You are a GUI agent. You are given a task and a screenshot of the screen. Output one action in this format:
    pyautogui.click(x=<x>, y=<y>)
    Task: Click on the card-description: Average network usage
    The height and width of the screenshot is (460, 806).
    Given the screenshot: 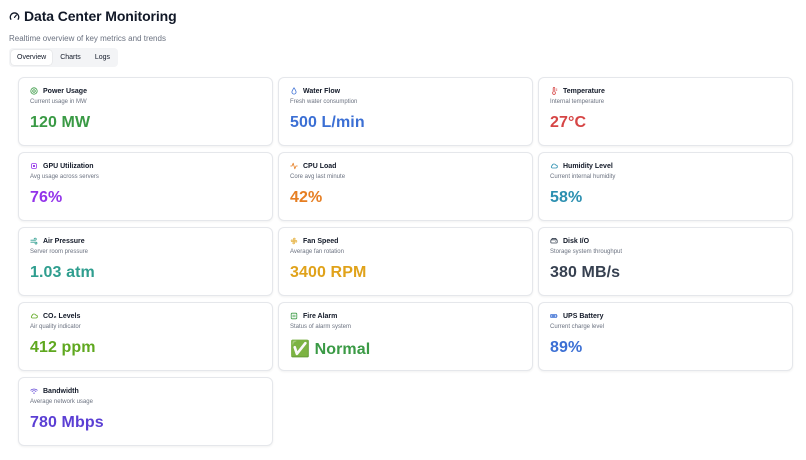 What is the action you would take?
    pyautogui.click(x=61, y=402)
    